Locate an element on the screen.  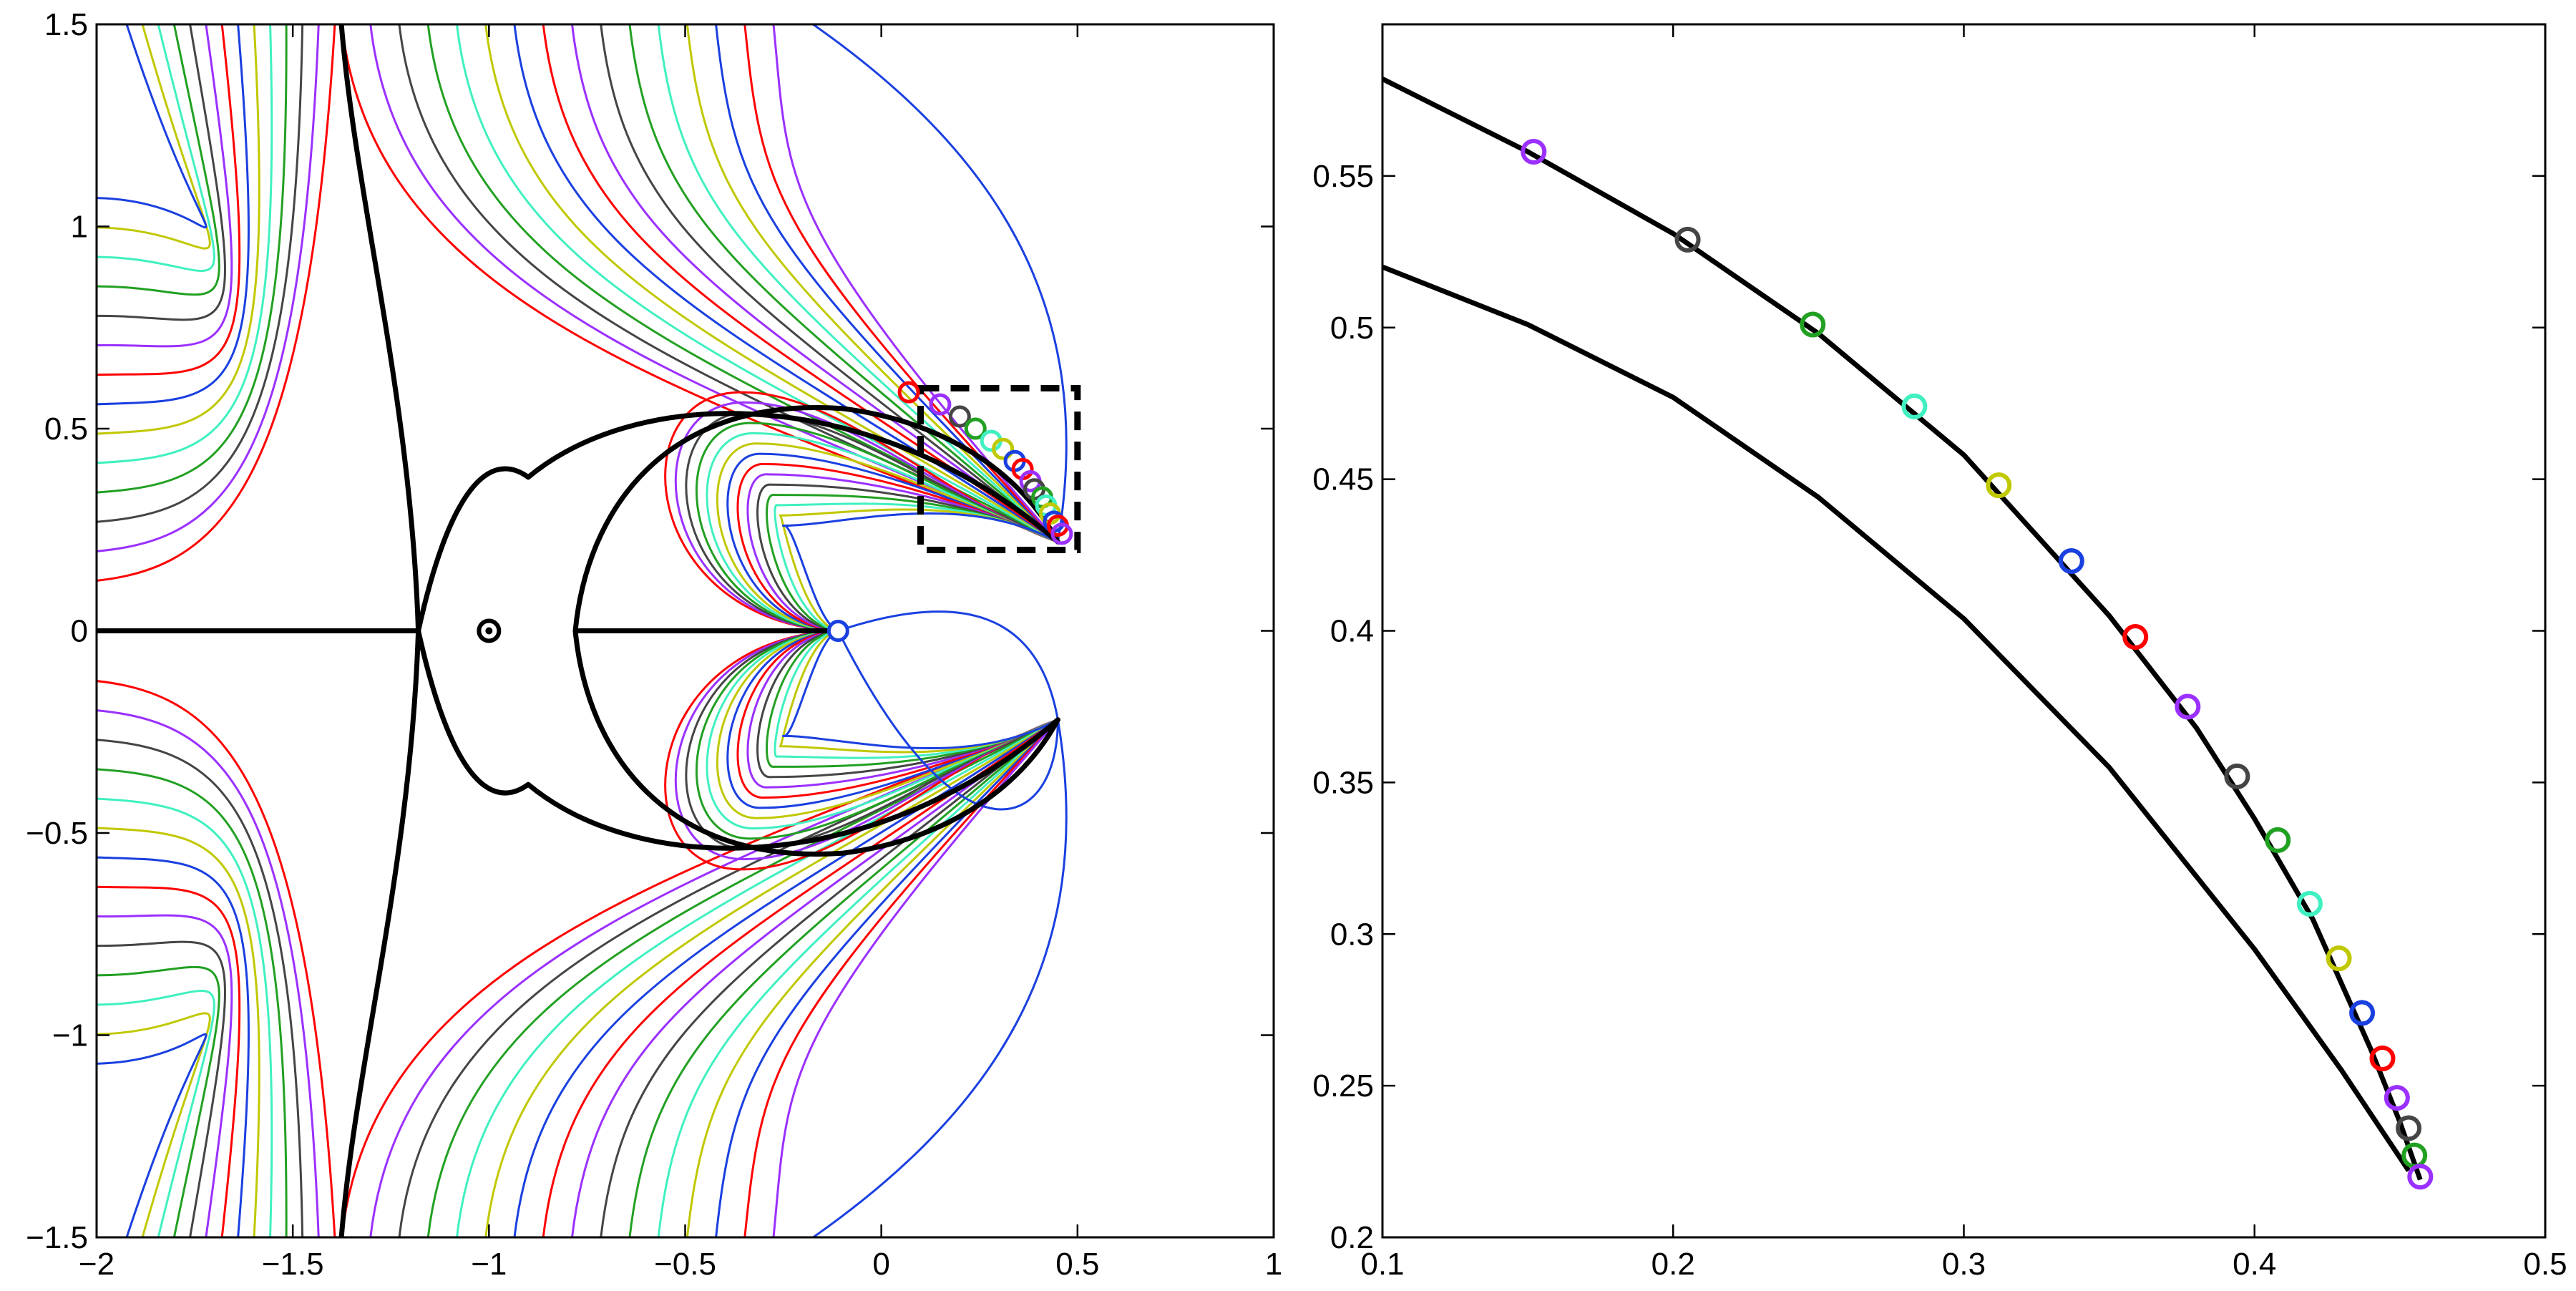
right-y-tick-label: 0.45 is located at coordinates (1343, 479).